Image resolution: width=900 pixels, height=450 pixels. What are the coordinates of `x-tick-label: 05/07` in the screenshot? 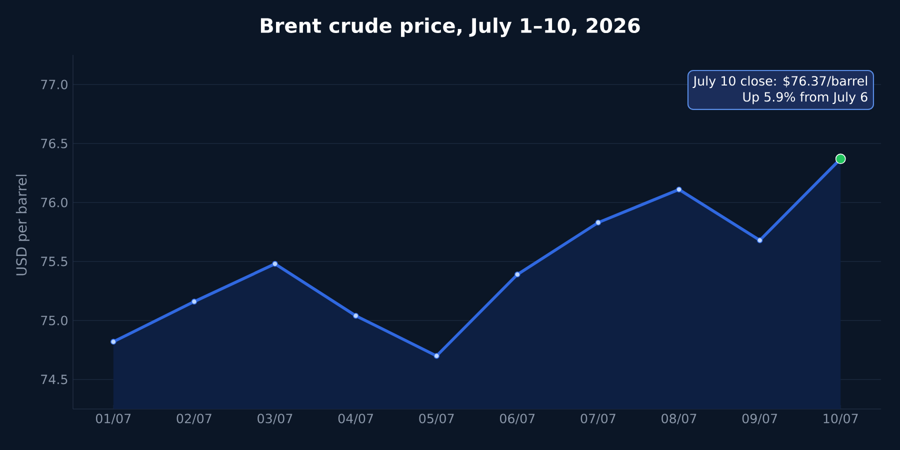 It's located at (436, 419).